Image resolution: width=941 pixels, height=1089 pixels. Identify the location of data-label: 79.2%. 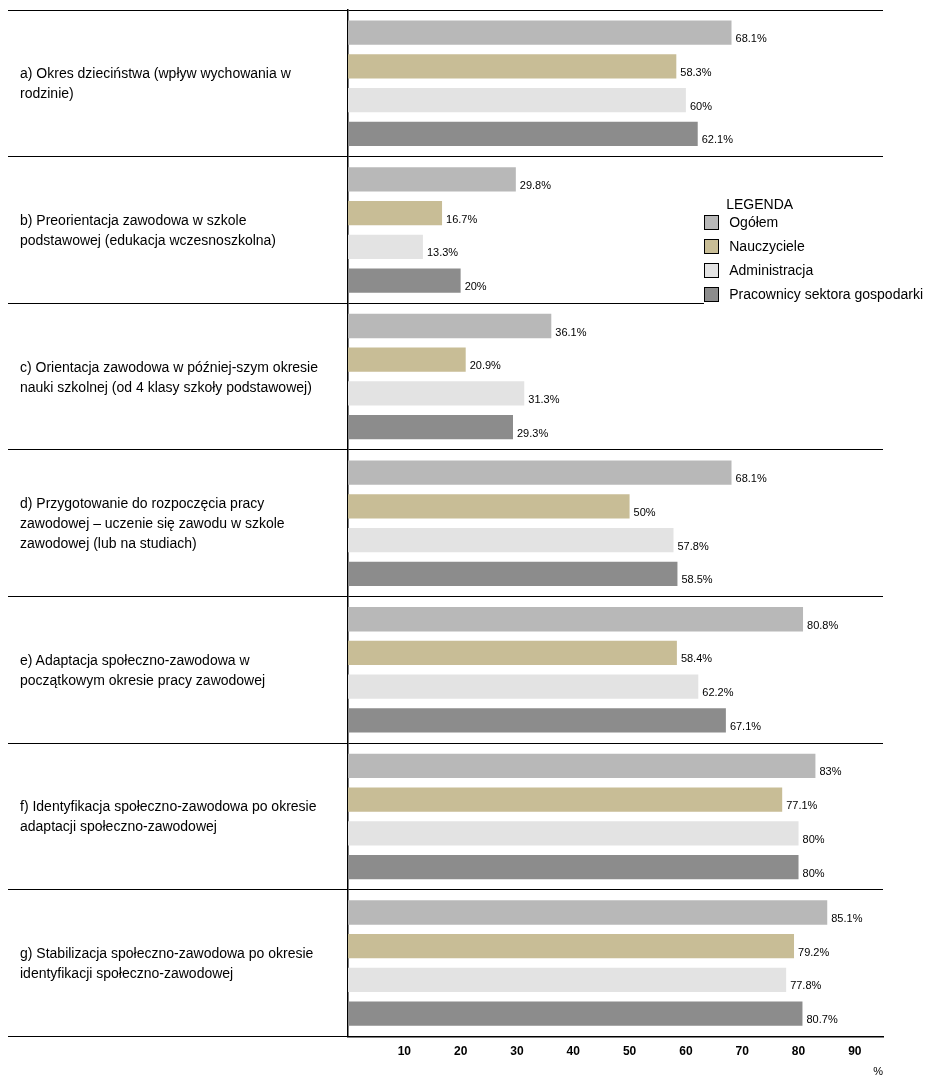
(814, 951).